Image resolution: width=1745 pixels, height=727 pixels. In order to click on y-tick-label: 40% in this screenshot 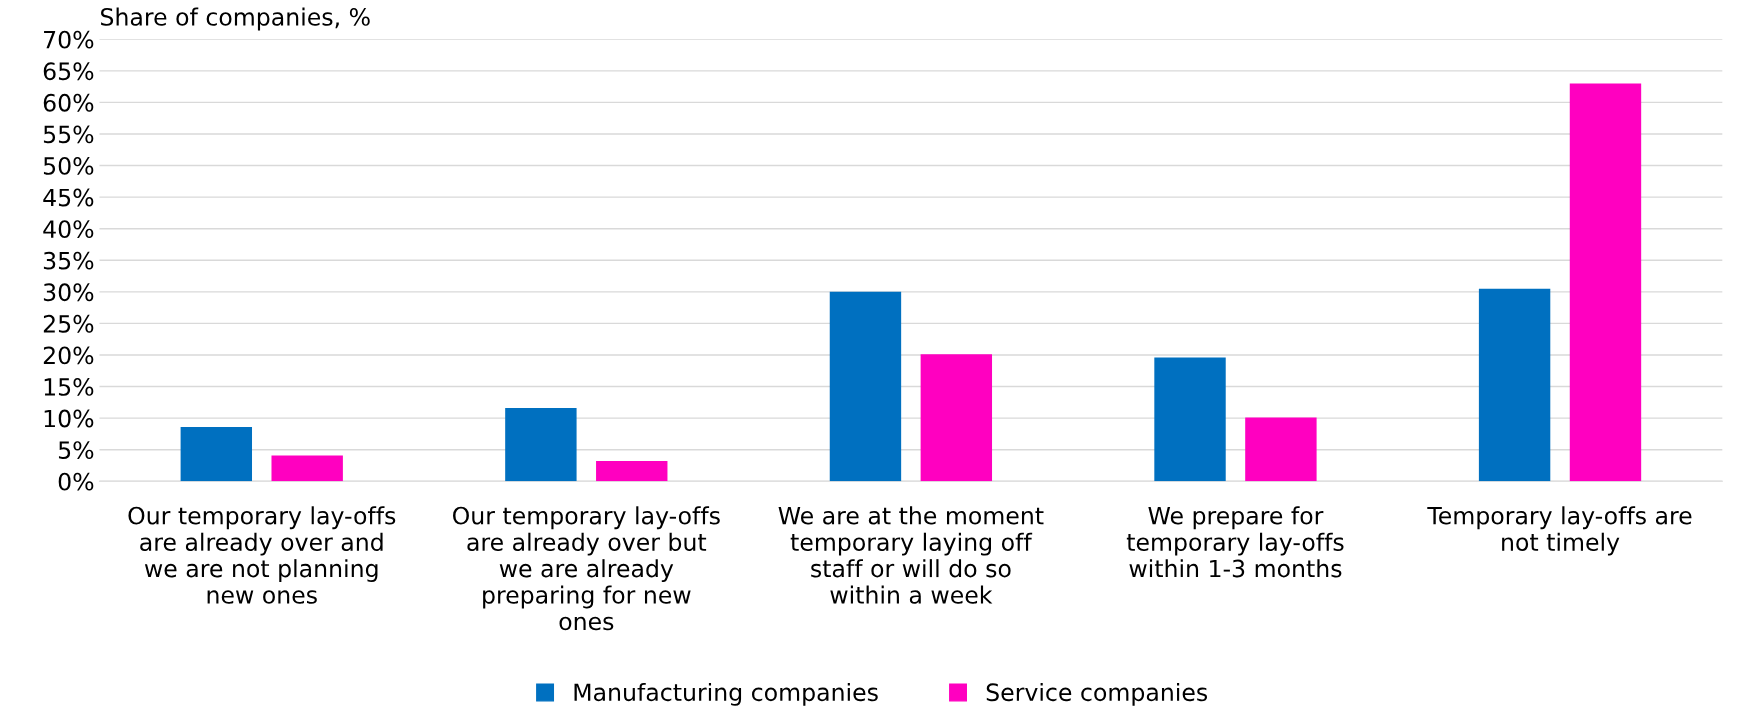, I will do `click(68, 229)`.